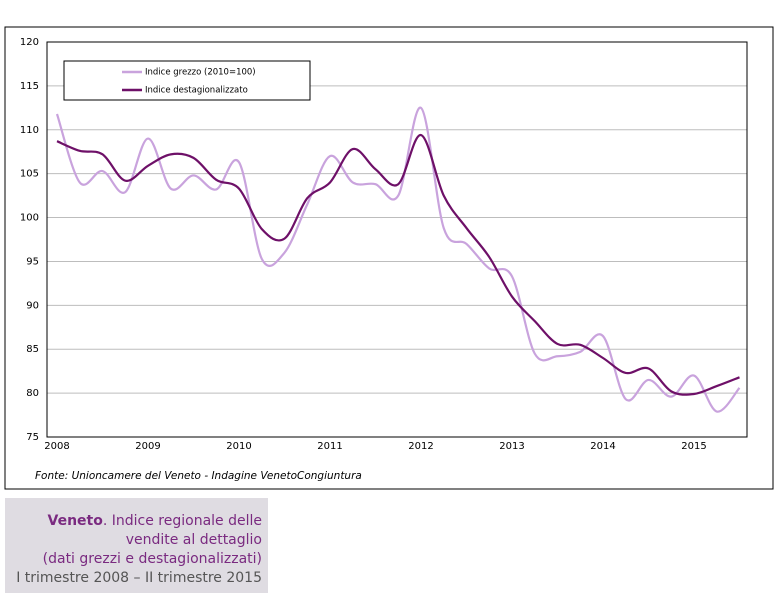 The image size is (774, 594). Describe the element at coordinates (139, 578) in the screenshot. I see `caption-line: I trimestre 2008 – II trimestre 2015` at that location.